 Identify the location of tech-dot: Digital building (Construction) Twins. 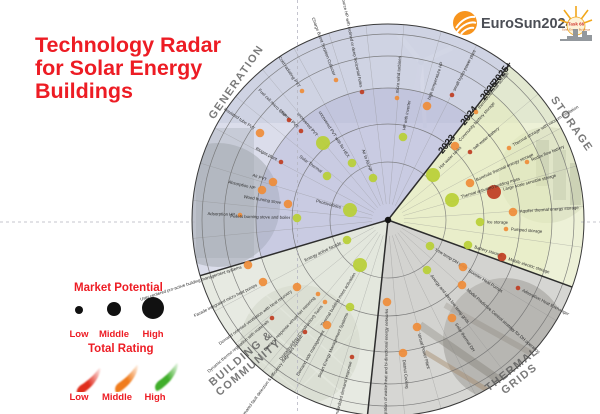
(325, 302).